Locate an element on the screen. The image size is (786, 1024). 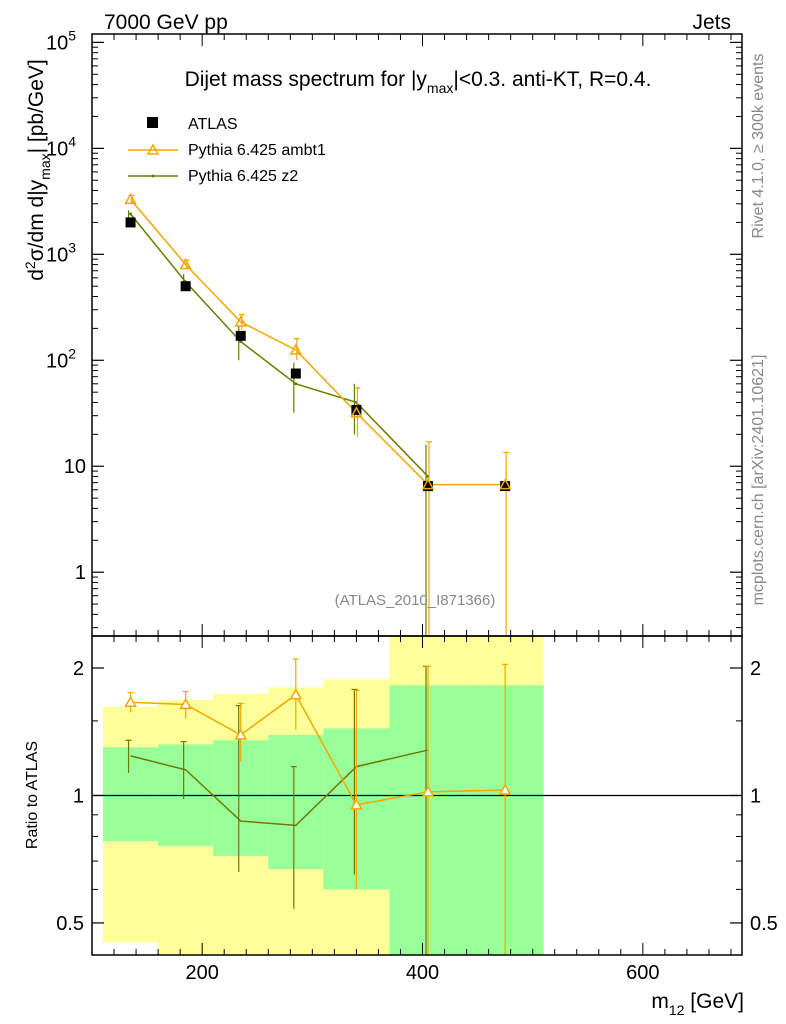
legend-marker-ambt1 is located at coordinates (153, 149).